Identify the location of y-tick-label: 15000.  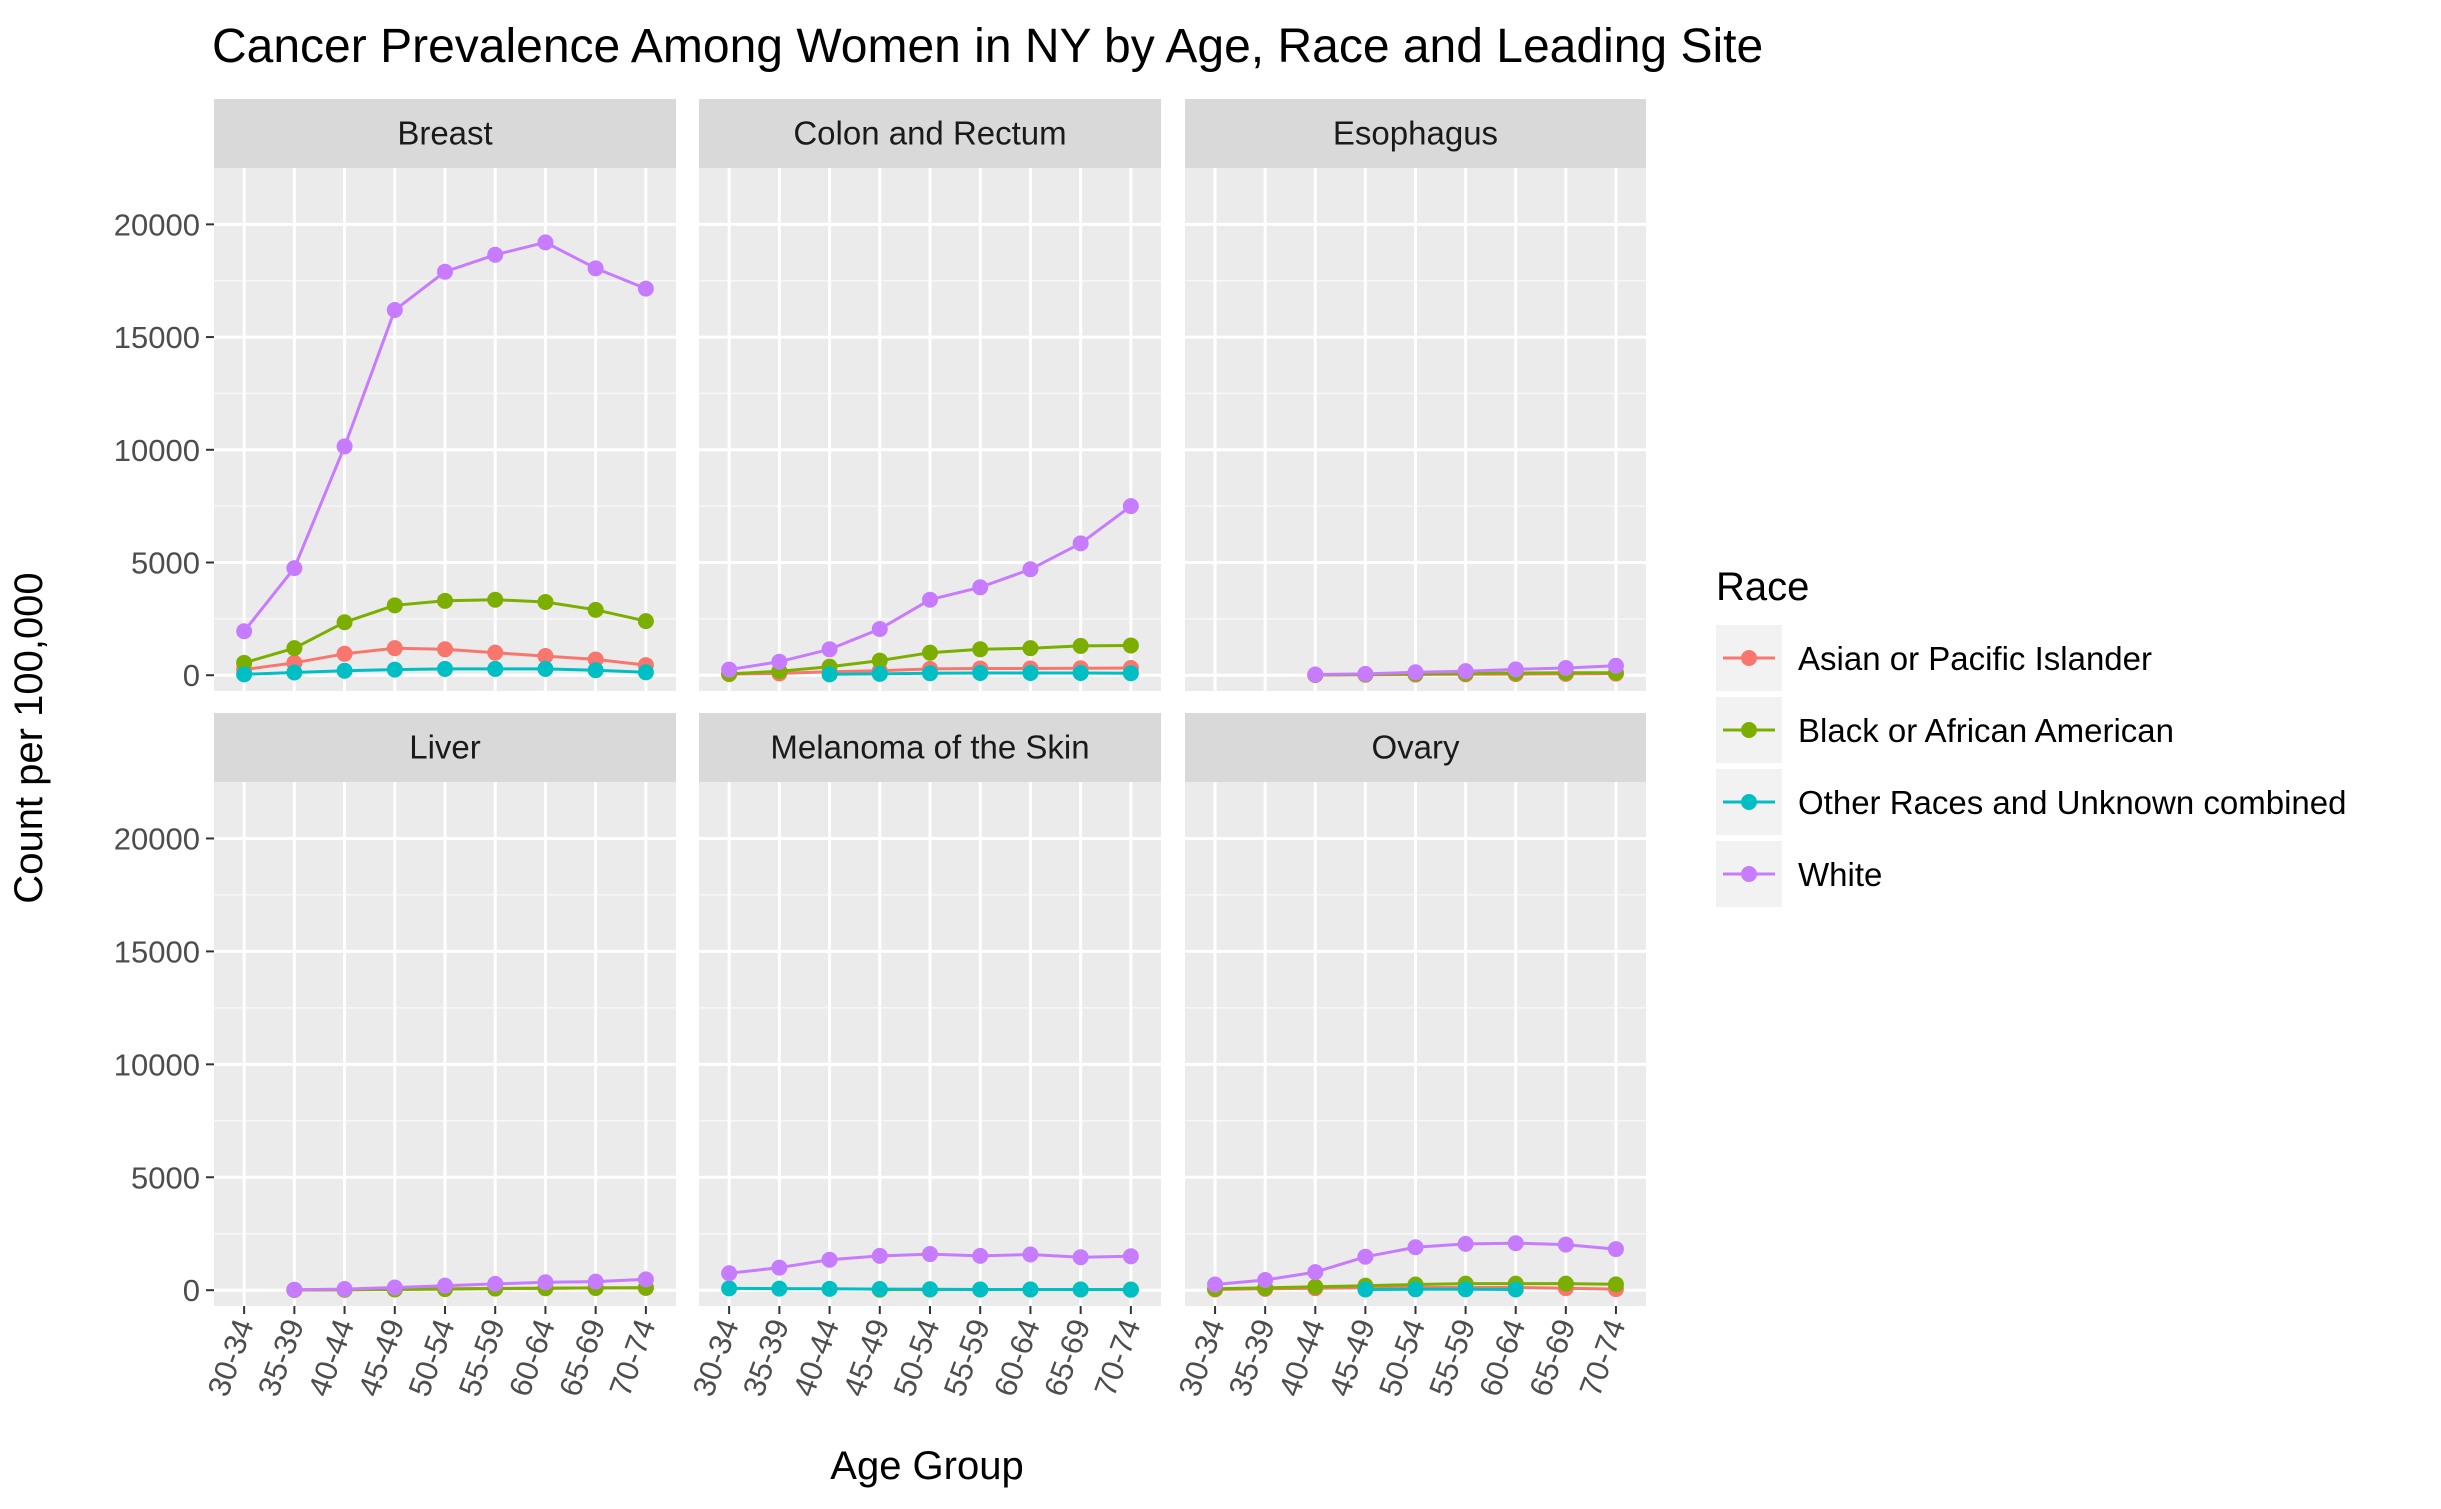
(157, 337).